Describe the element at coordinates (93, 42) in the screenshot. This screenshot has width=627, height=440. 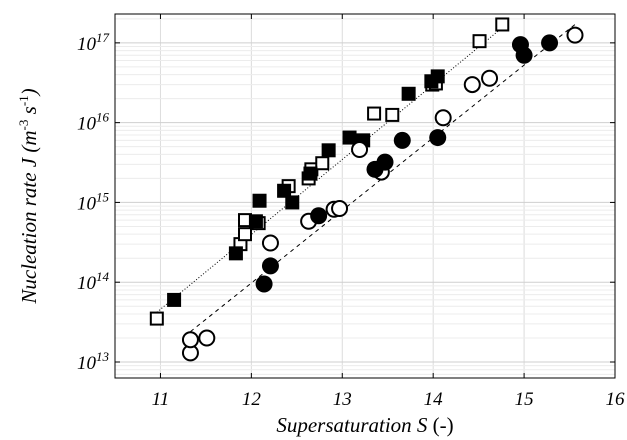
I see `y-tick-label: 1017` at that location.